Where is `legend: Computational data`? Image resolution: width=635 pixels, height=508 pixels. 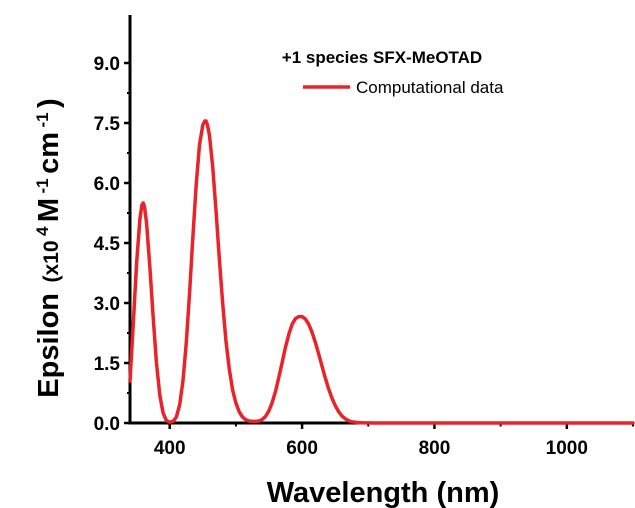
legend: Computational data is located at coordinates (403, 87).